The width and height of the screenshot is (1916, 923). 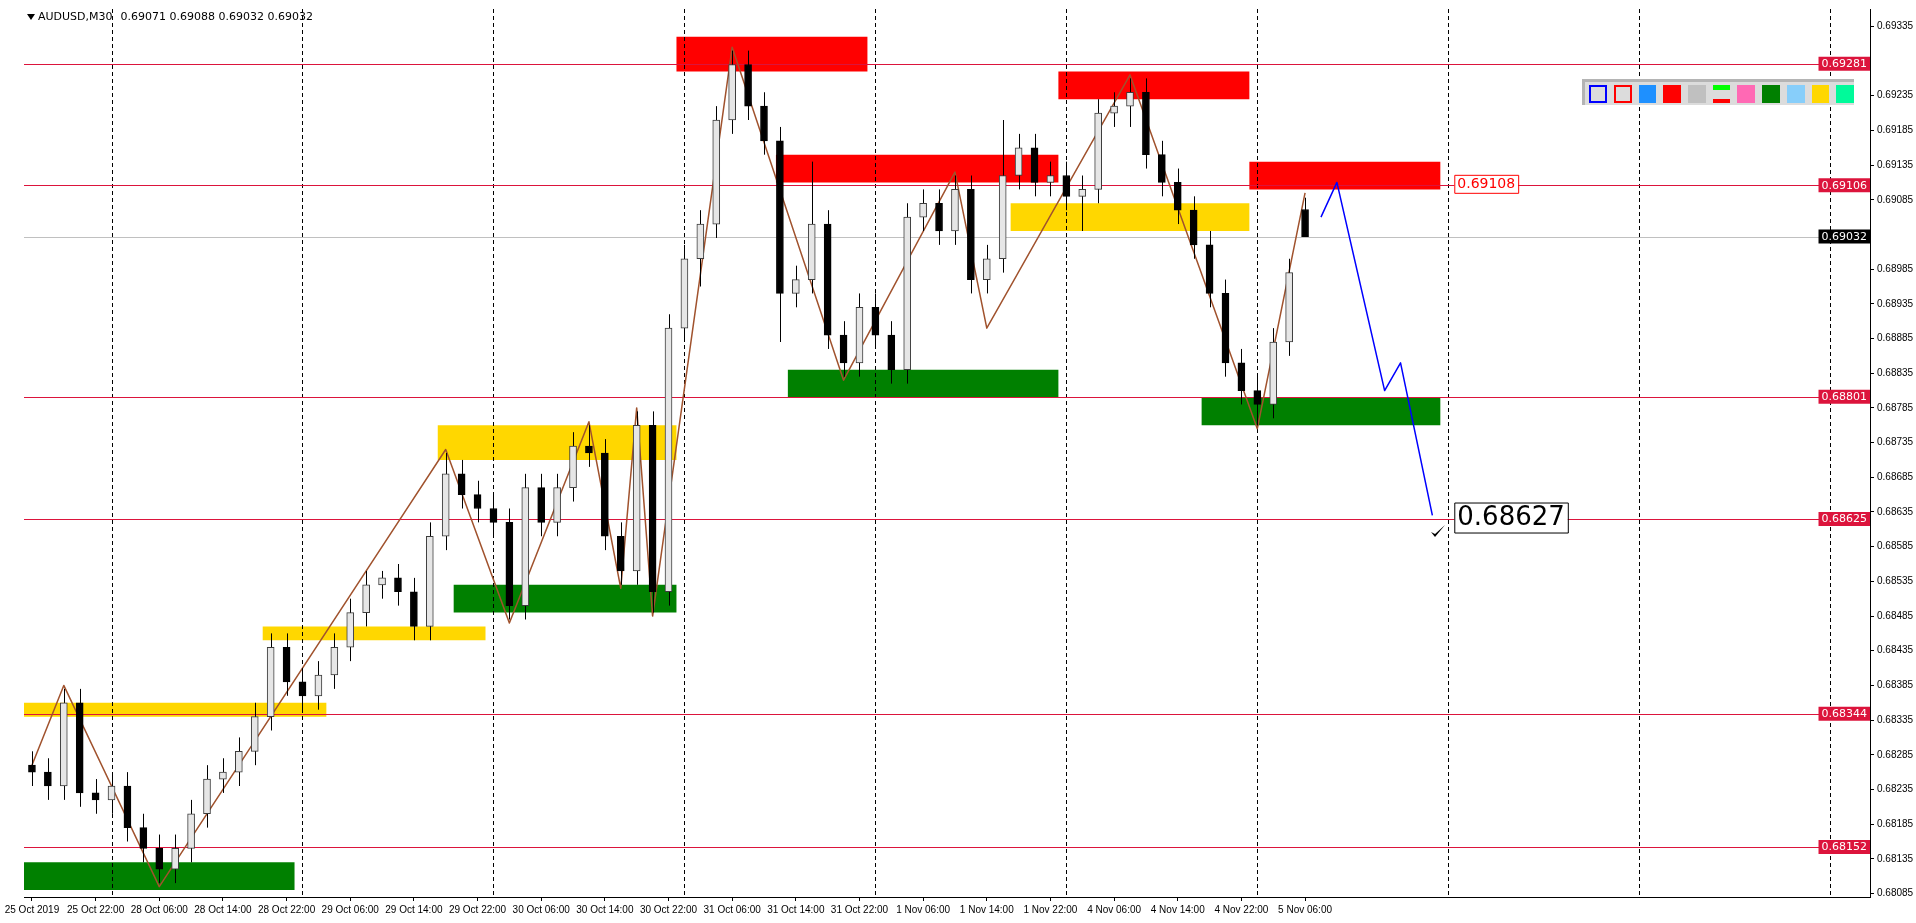 I want to click on chart-title: AUDUSD,M30, so click(x=75, y=16).